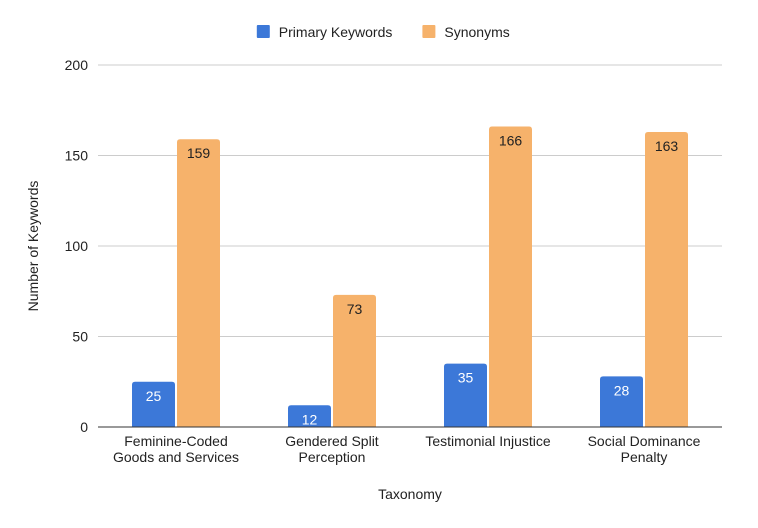 The image size is (758, 528). What do you see at coordinates (466, 378) in the screenshot?
I see `data-label: 35` at bounding box center [466, 378].